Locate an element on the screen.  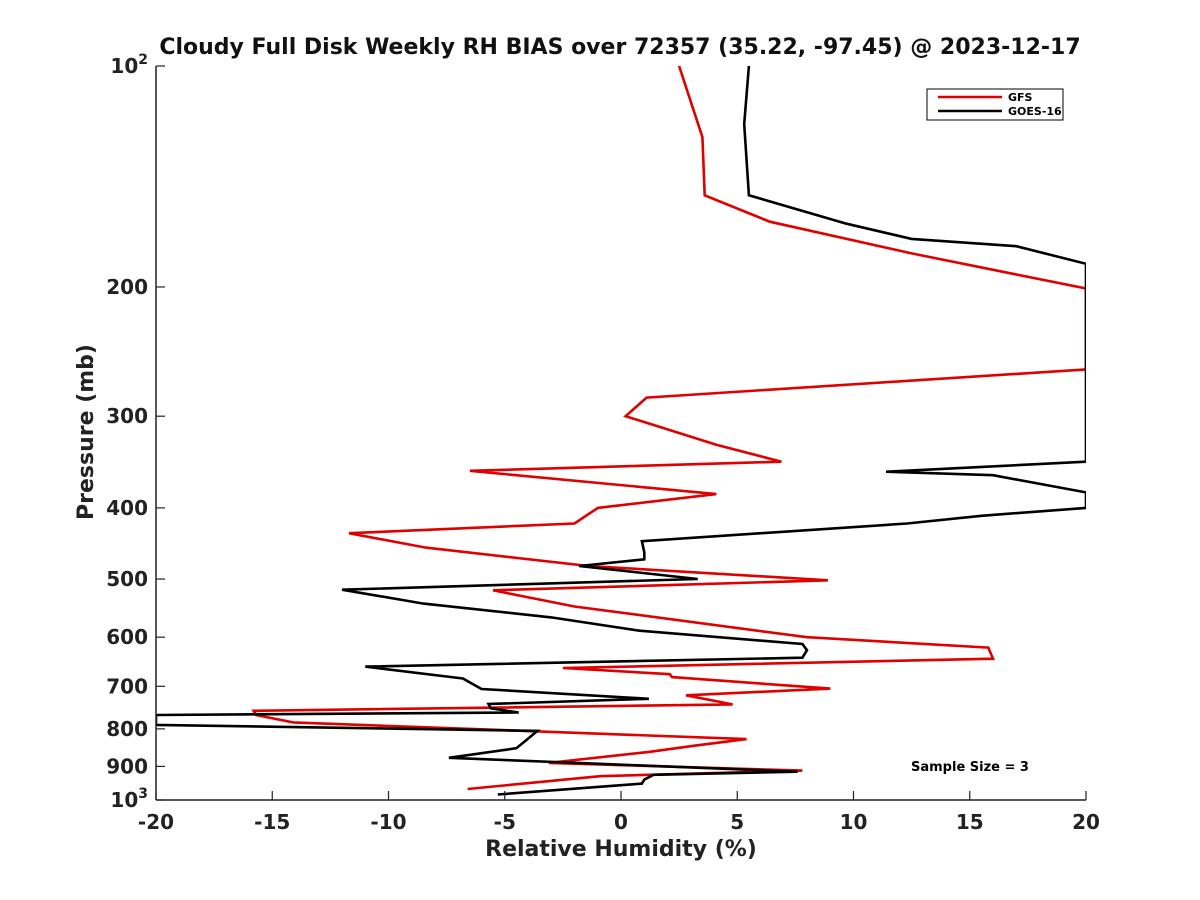
y-tick-label: 700 is located at coordinates (127, 686).